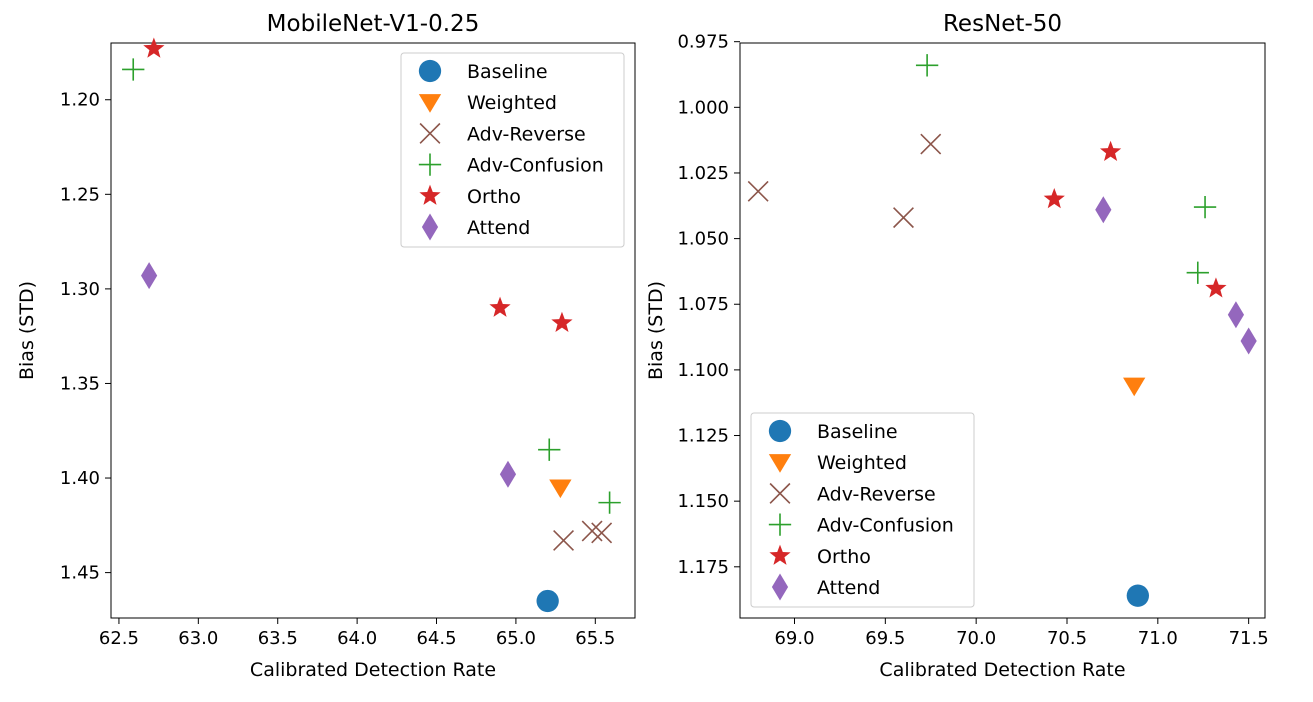  Describe the element at coordinates (357, 638) in the screenshot. I see `x-tick-label: 64.0` at that location.